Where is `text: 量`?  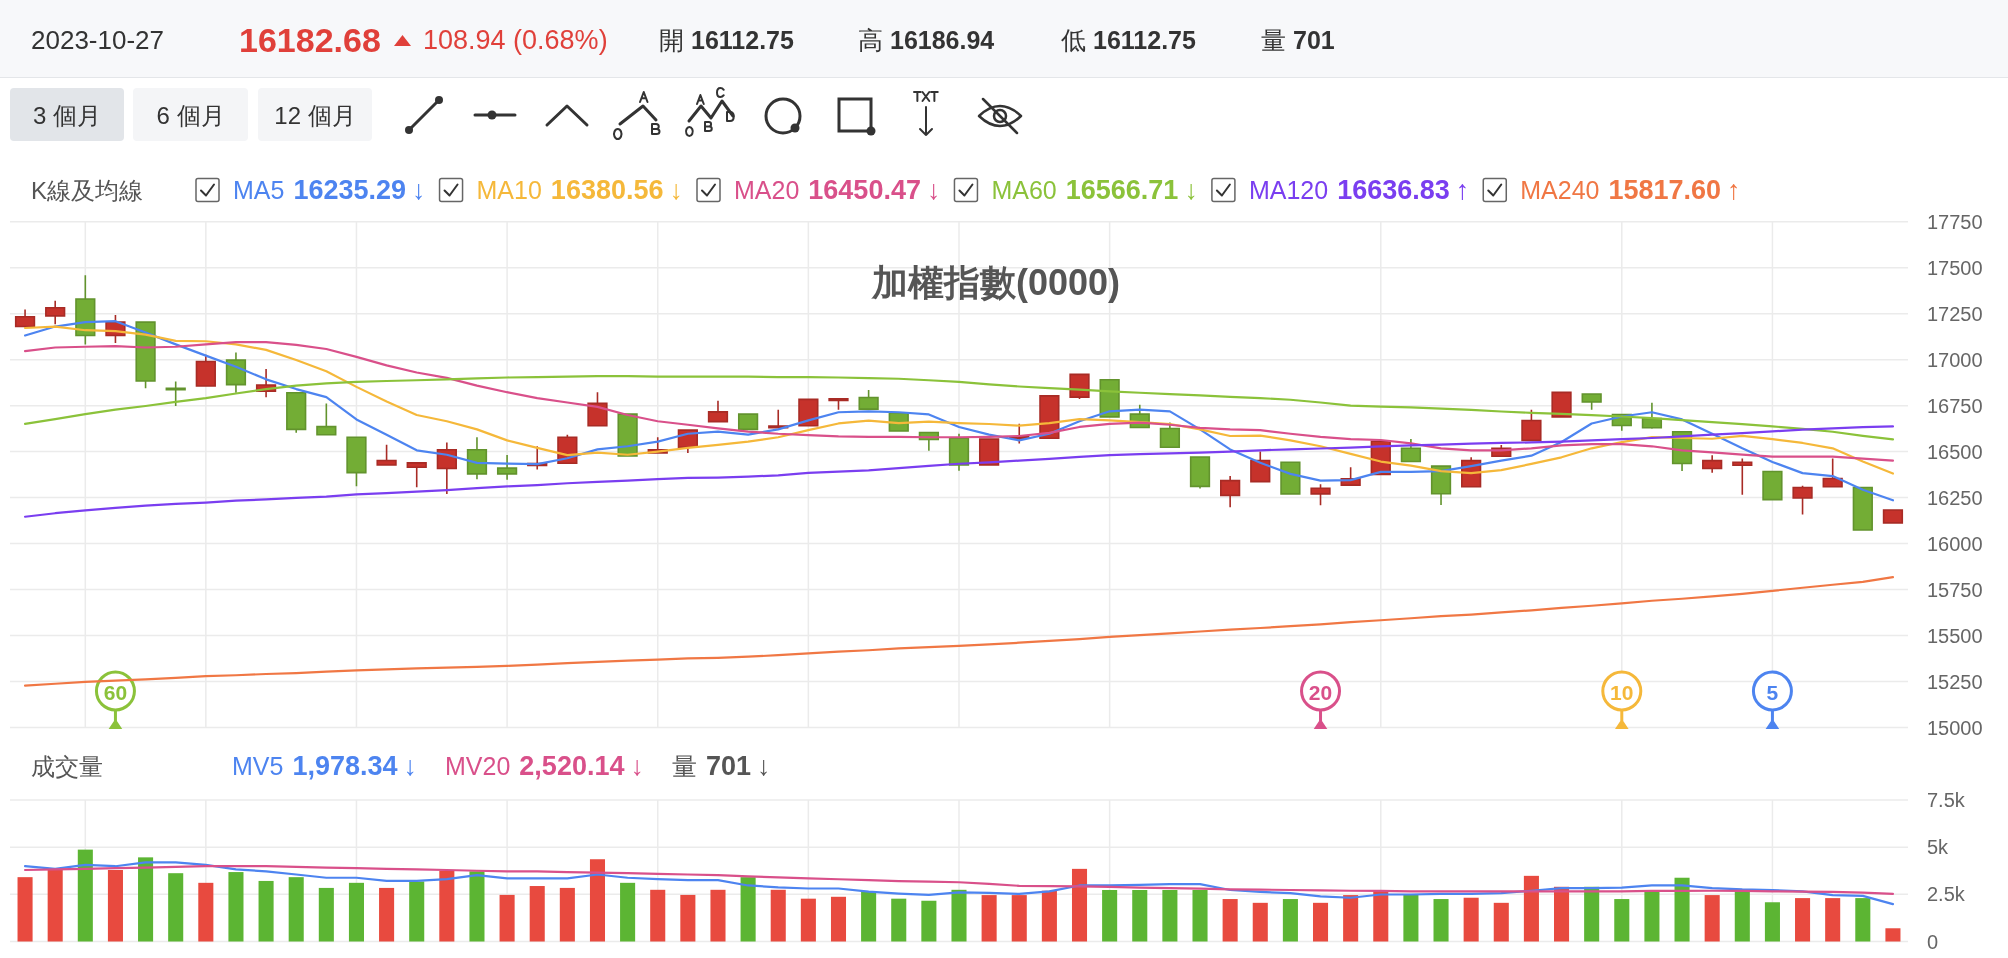
text: 量 is located at coordinates (1273, 40).